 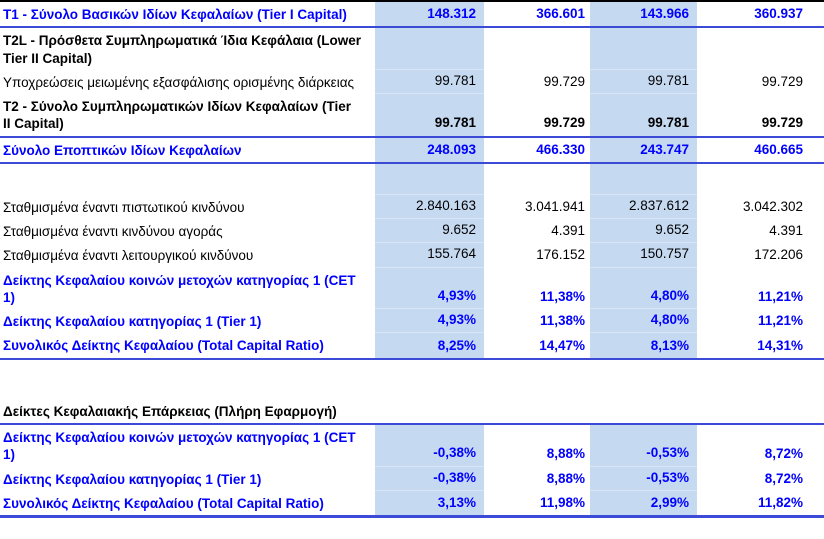 I want to click on value-cell-col1: 2.840.163, so click(x=429, y=207).